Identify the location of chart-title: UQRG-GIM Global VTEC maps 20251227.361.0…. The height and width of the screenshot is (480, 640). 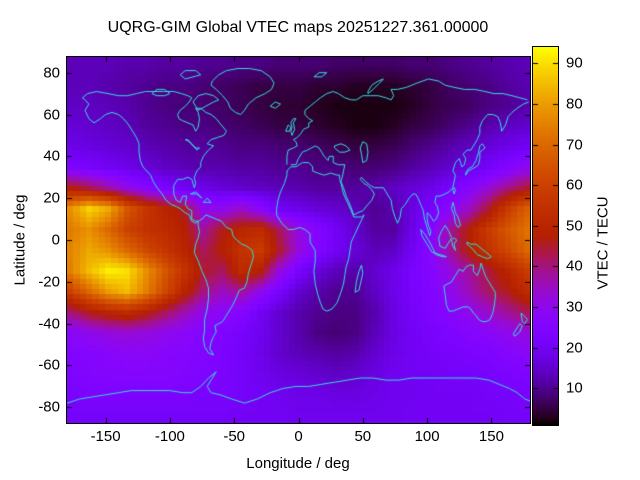
(298, 27).